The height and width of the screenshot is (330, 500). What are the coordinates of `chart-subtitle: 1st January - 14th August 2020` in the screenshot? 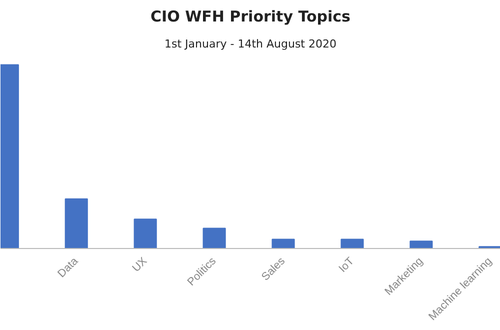 It's located at (250, 44).